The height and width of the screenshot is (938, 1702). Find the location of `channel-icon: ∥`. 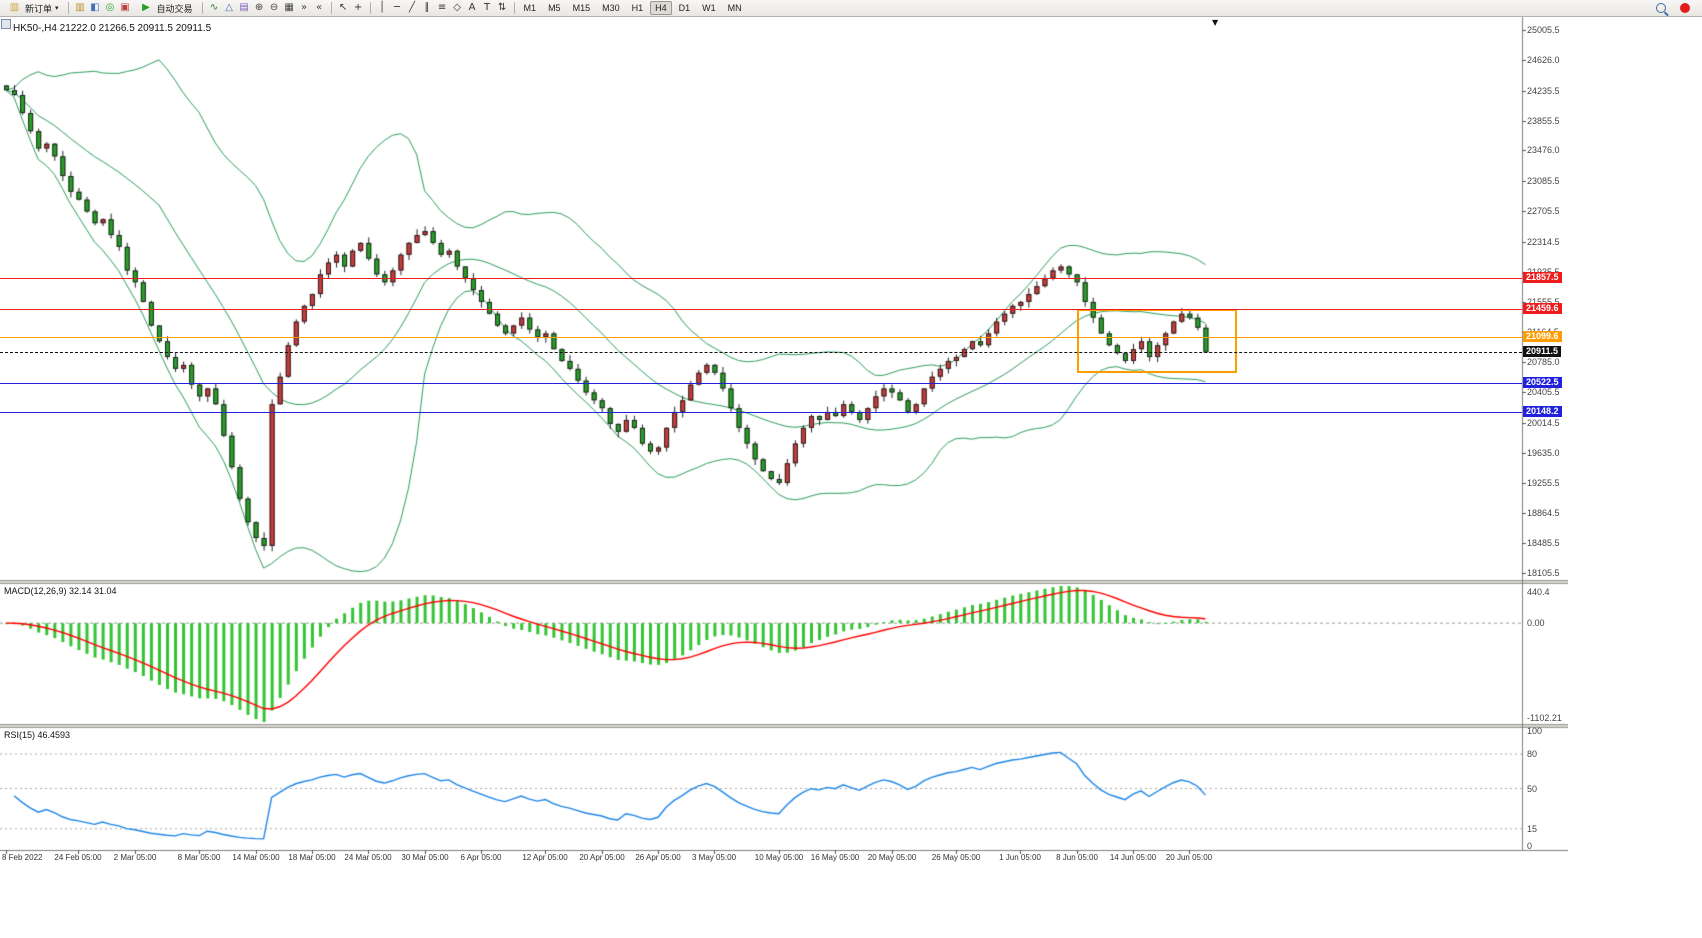

channel-icon: ∥ is located at coordinates (427, 7).